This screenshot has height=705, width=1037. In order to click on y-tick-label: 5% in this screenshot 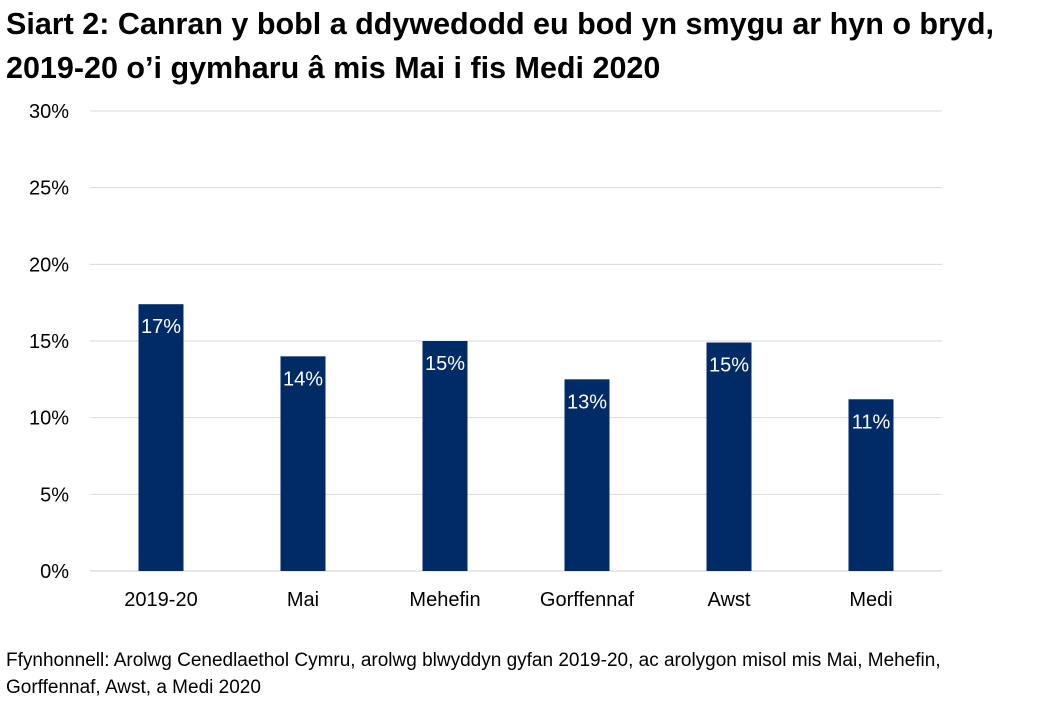, I will do `click(54, 495)`.